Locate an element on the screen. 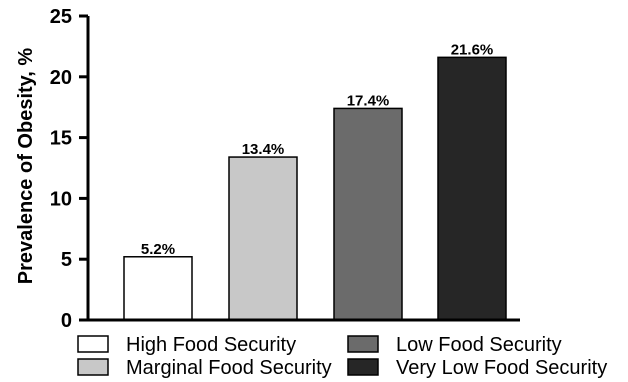 The width and height of the screenshot is (628, 382). y-tick-label: 25 is located at coordinates (61, 17).